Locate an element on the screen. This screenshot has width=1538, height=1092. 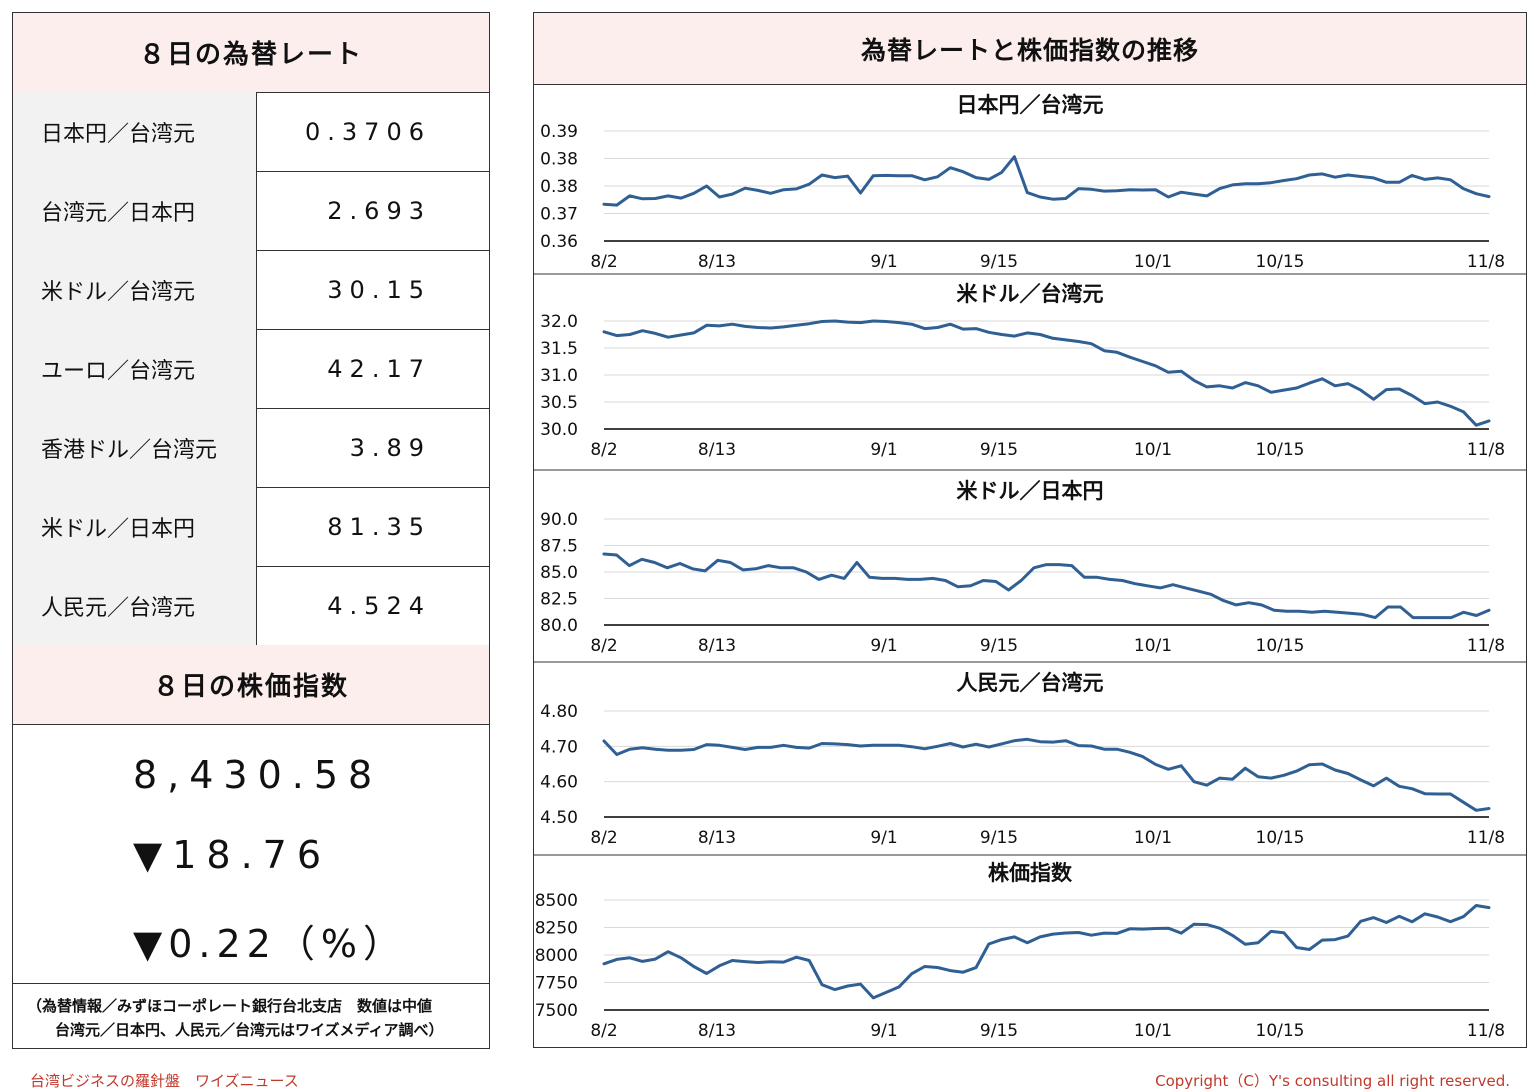
y-tick-label: 8500 is located at coordinates (556, 901).